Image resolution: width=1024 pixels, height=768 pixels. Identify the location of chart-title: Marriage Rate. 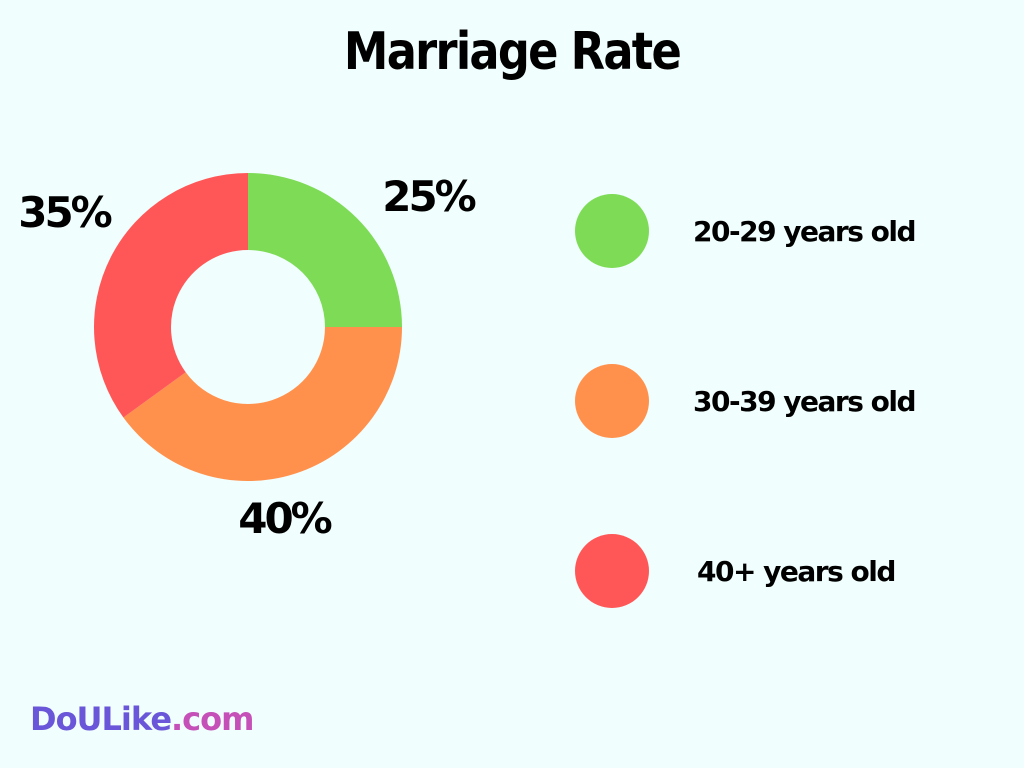
(512, 52).